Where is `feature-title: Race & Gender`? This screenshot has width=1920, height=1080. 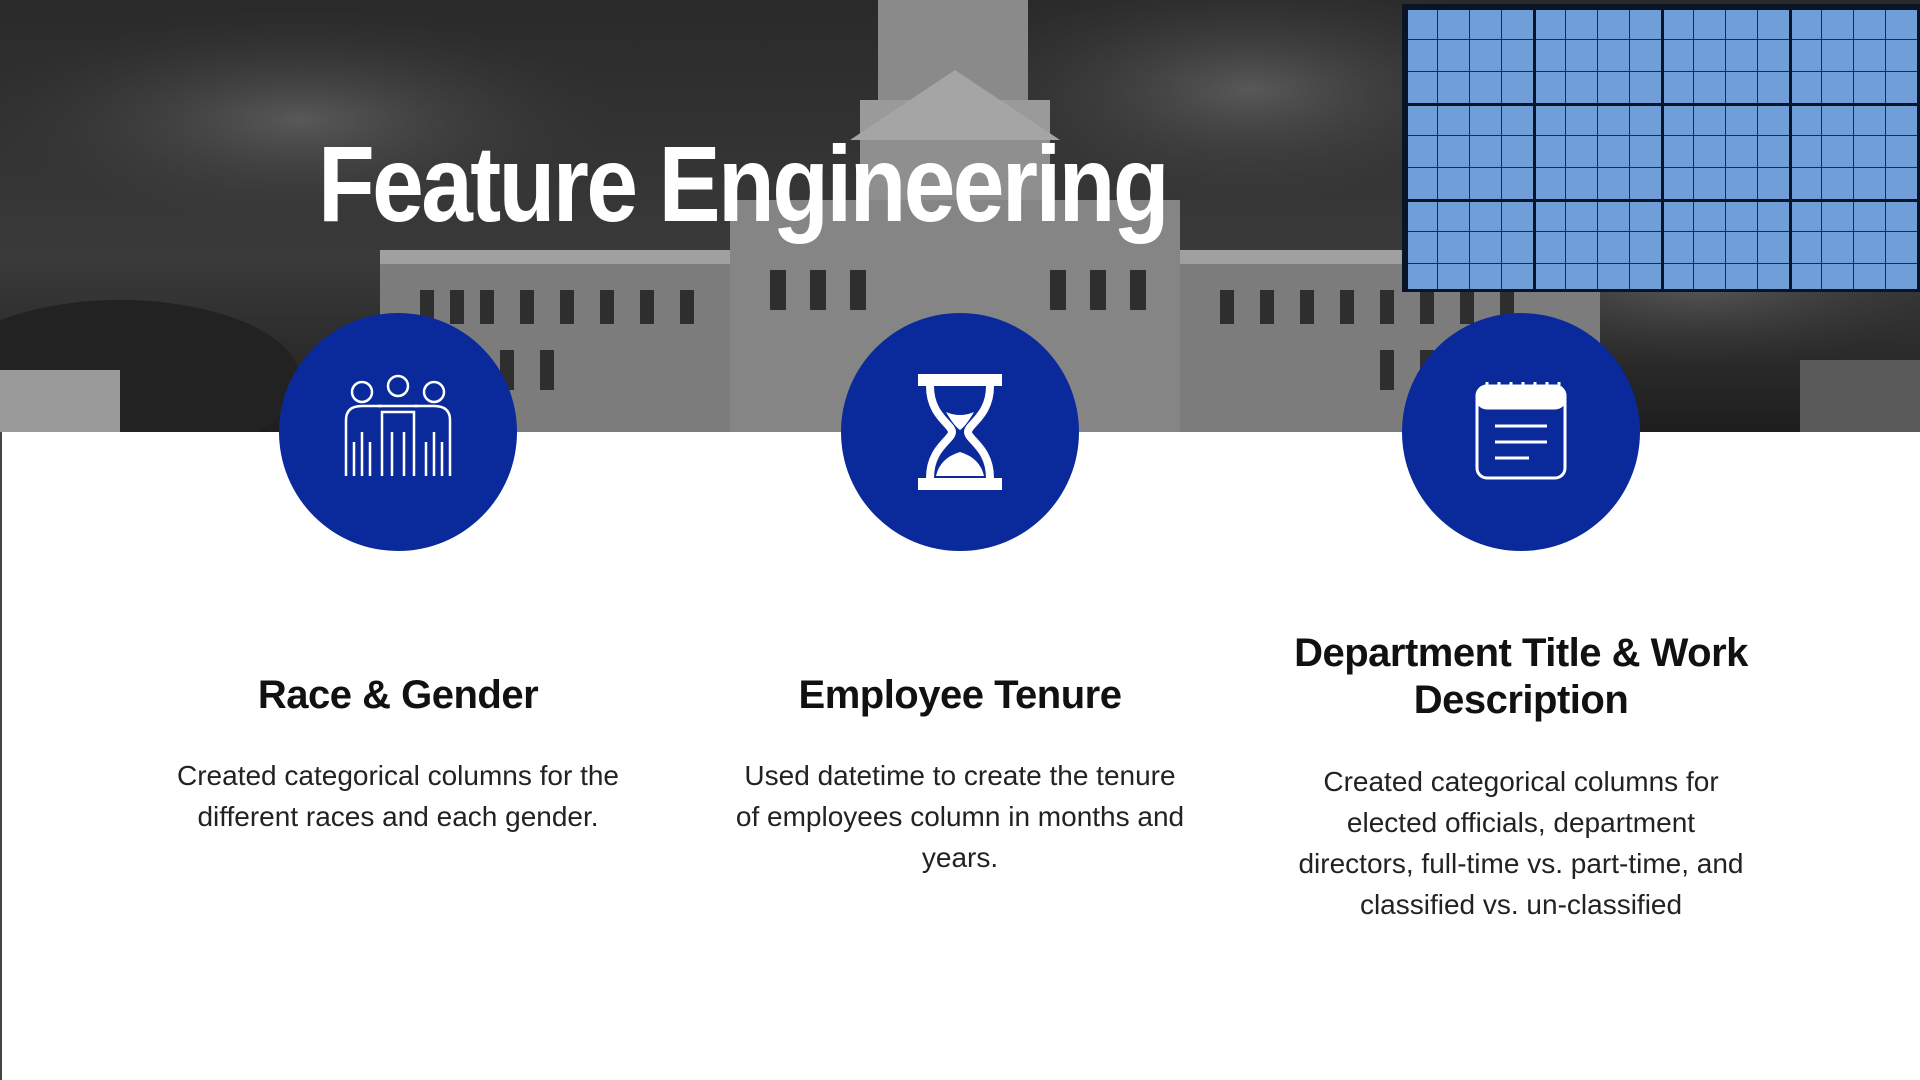
feature-title: Race & Gender is located at coordinates (398, 695).